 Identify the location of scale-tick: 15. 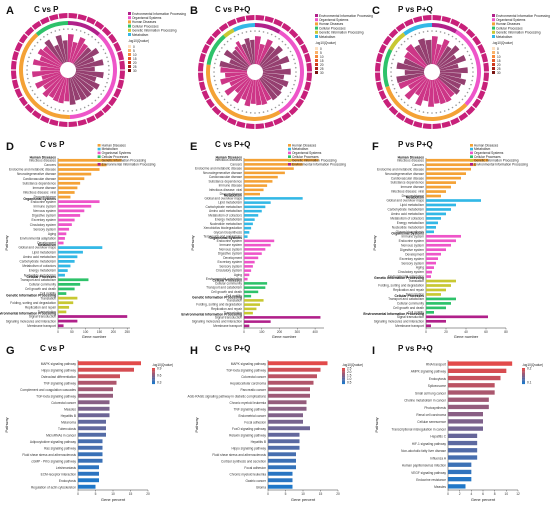
(499, 61).